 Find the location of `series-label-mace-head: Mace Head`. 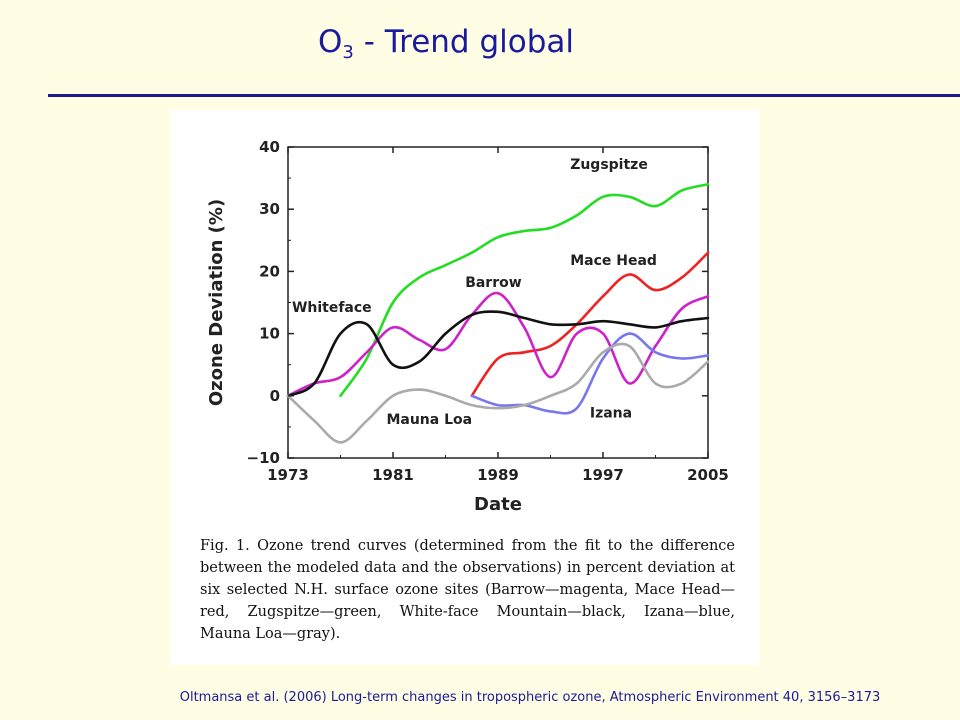

series-label-mace-head: Mace Head is located at coordinates (613, 261).